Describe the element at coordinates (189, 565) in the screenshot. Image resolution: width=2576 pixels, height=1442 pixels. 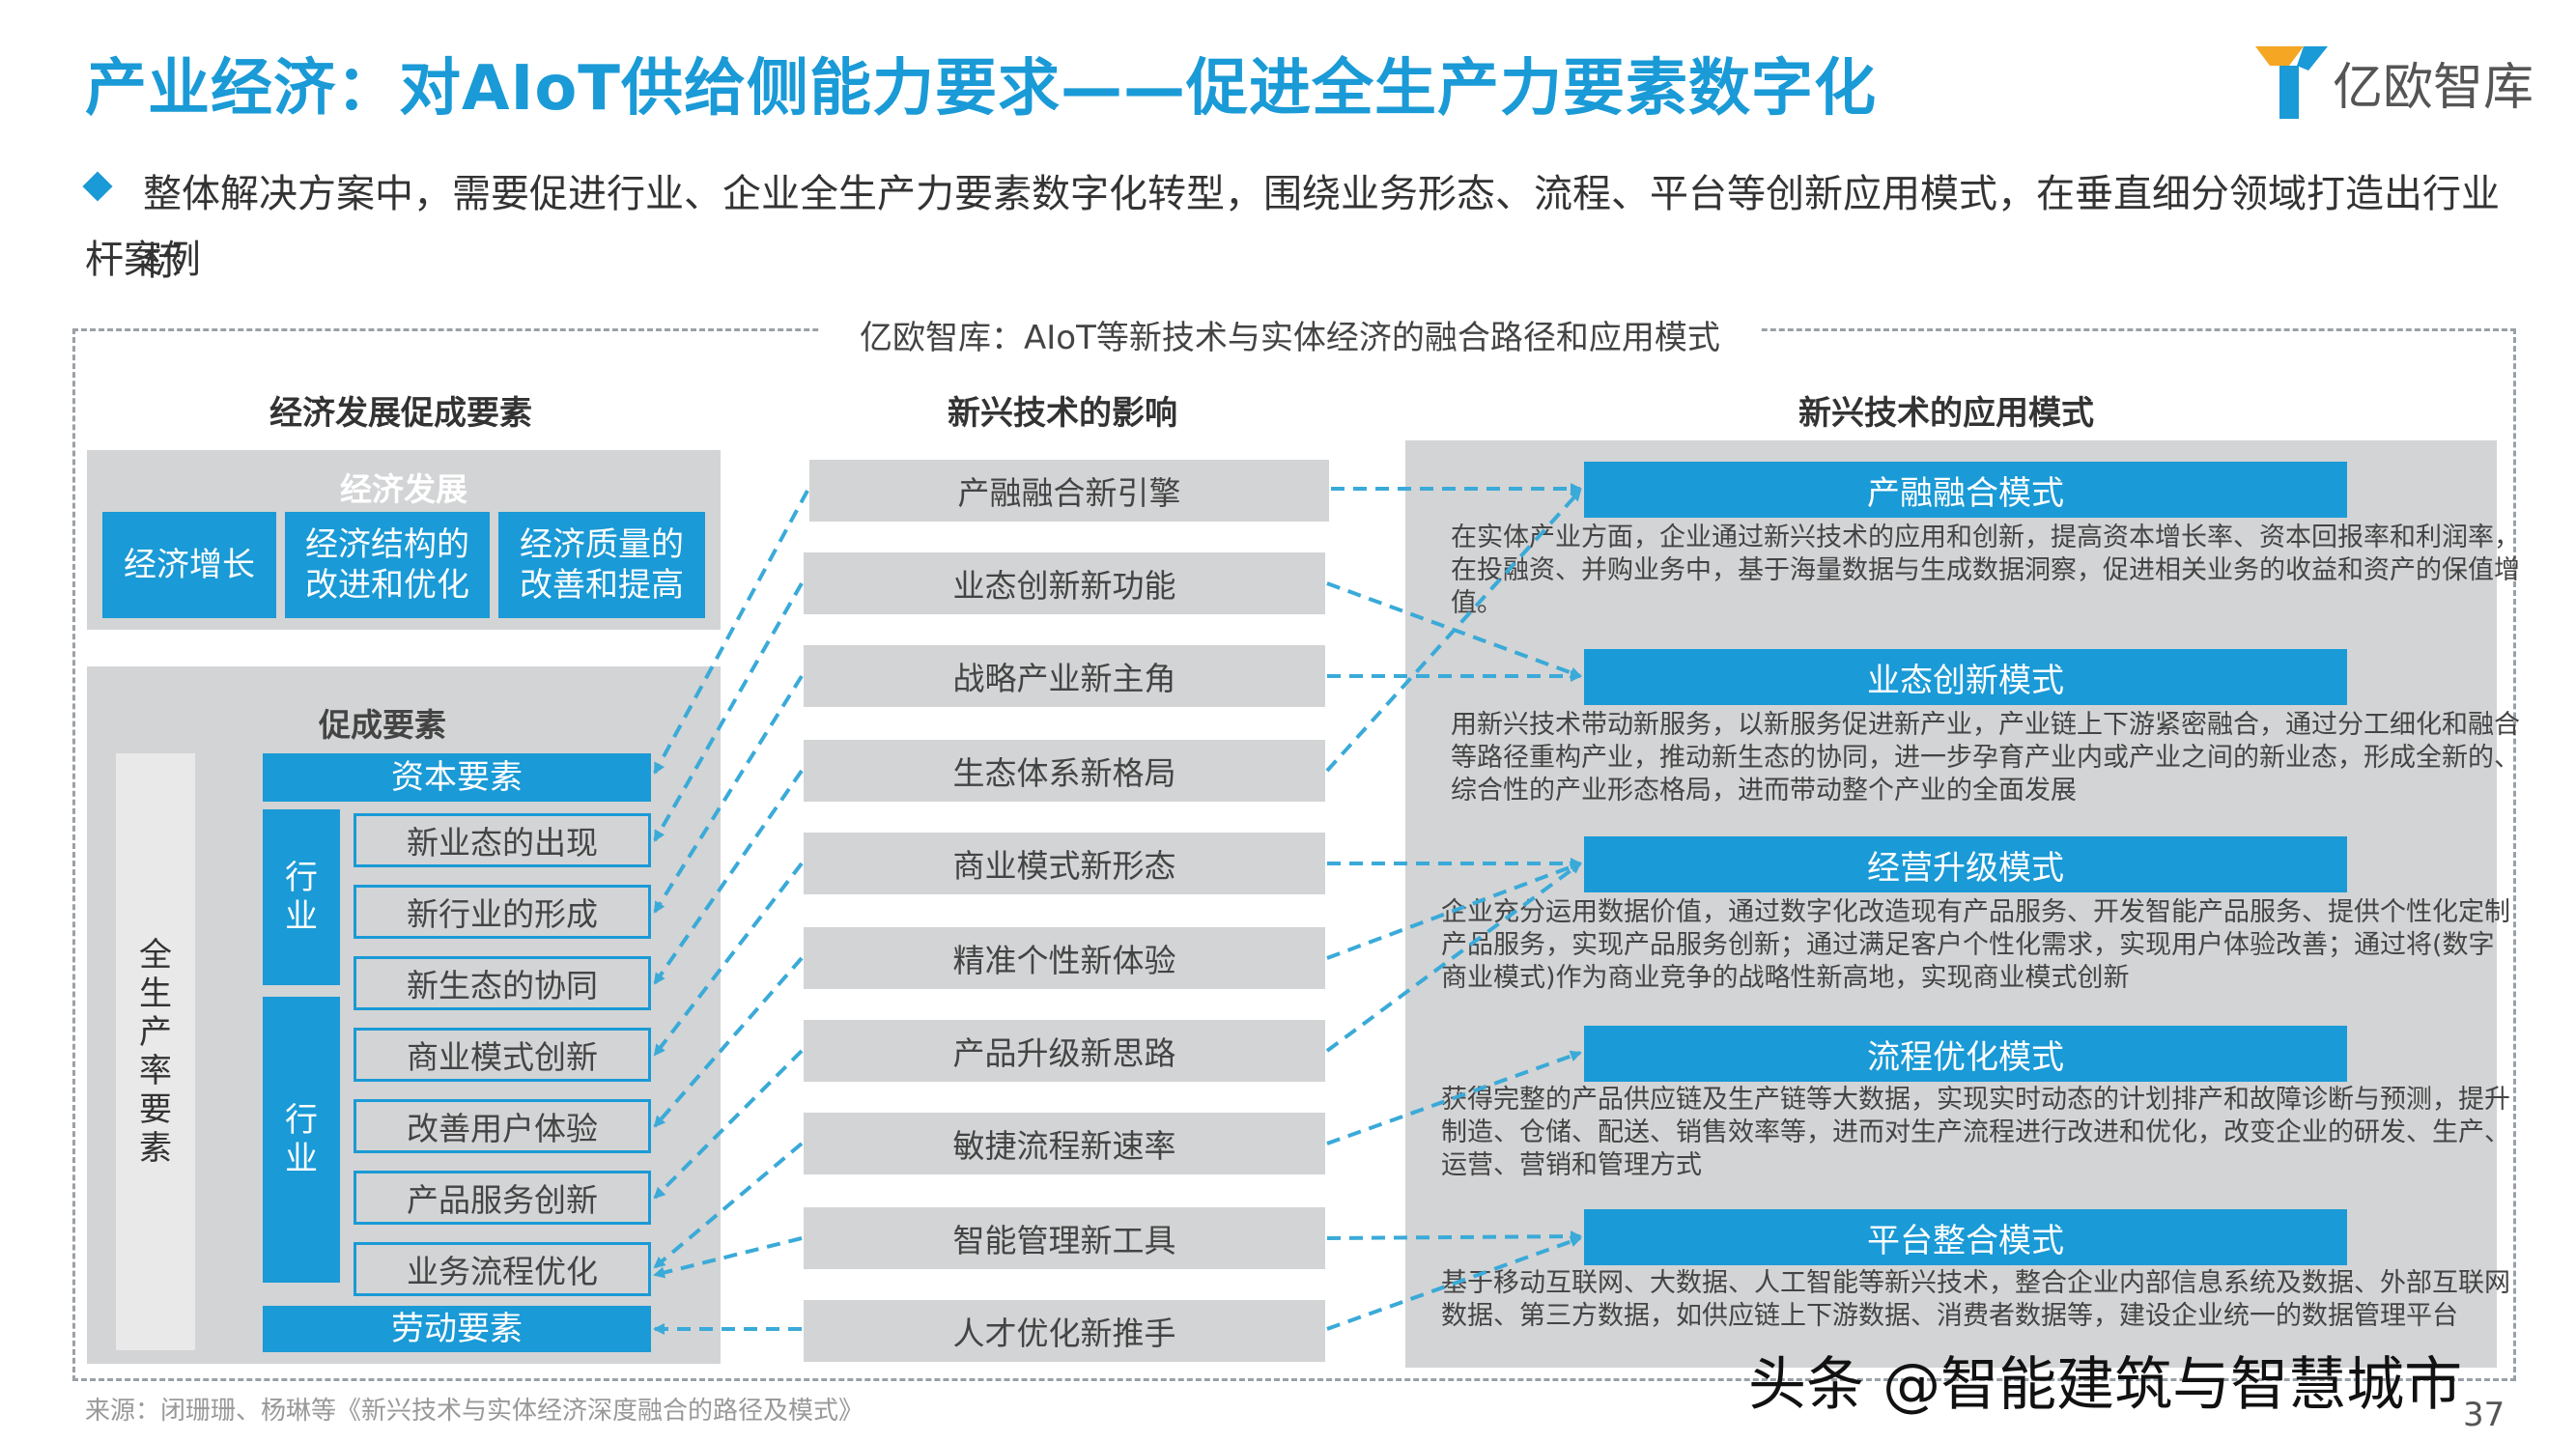
I see `econ-item-growth: 经济增长` at that location.